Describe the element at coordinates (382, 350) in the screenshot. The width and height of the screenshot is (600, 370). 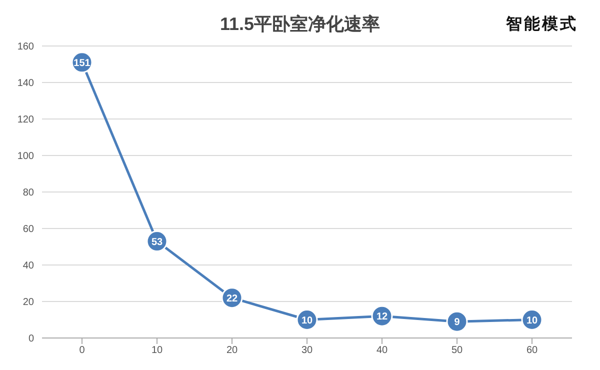
I see `x-tick-label: 40` at that location.